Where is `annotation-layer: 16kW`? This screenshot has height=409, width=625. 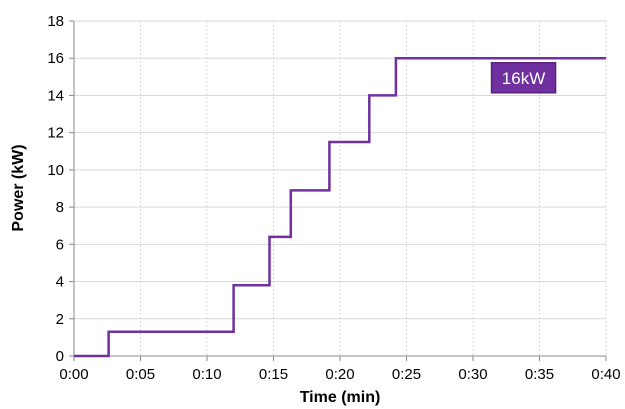
annotation-layer: 16kW is located at coordinates (523, 78).